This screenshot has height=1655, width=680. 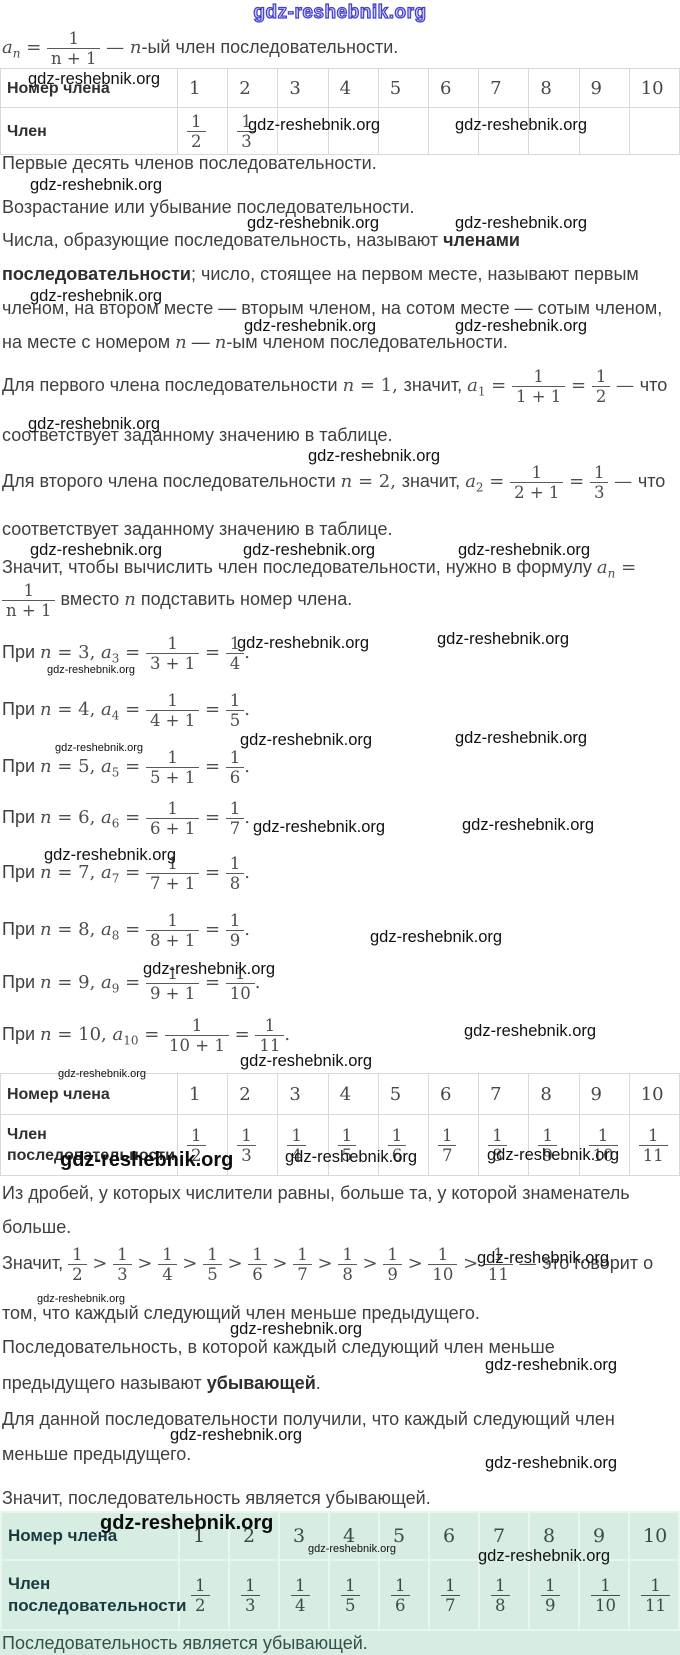 What do you see at coordinates (454, 1536) in the screenshot?
I see `table-cell-number: 6` at bounding box center [454, 1536].